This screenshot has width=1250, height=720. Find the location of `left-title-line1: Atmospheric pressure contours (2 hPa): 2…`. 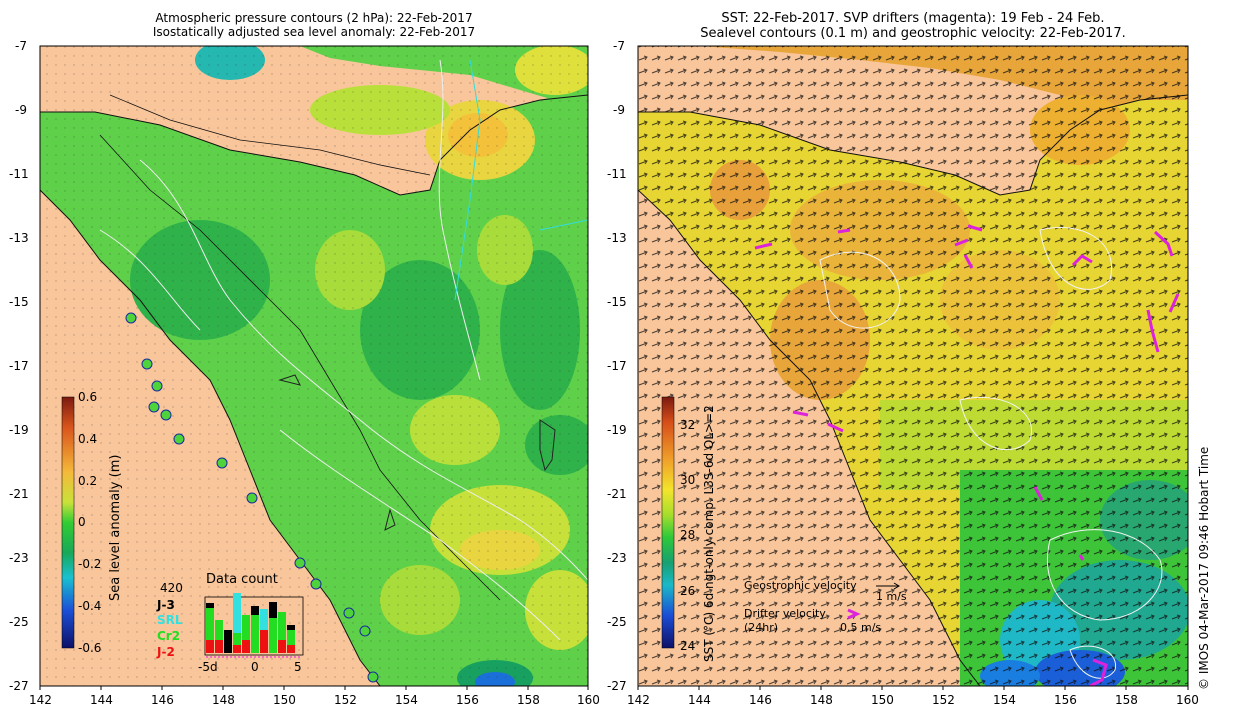

left-title-line1: Atmospheric pressure contours (2 hPa): 2… is located at coordinates (314, 18).